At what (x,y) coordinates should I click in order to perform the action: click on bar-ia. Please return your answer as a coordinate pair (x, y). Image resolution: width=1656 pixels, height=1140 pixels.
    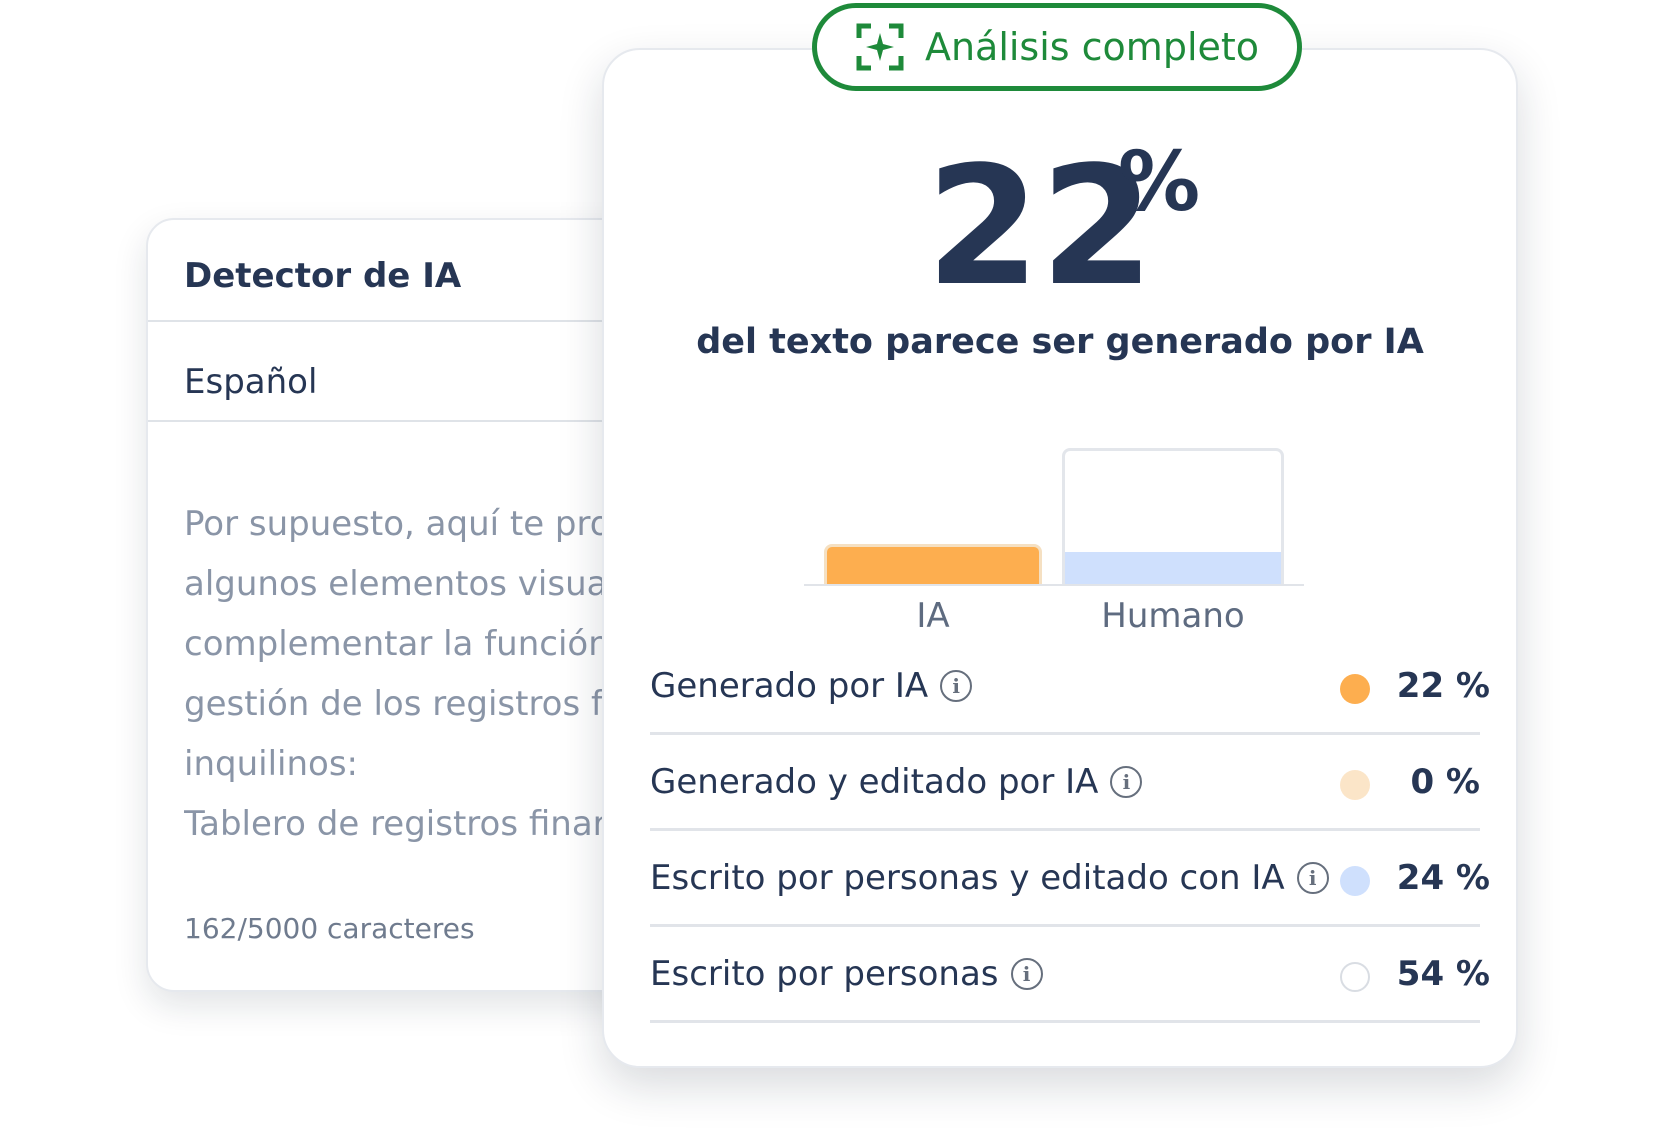
    Looking at the image, I should click on (933, 564).